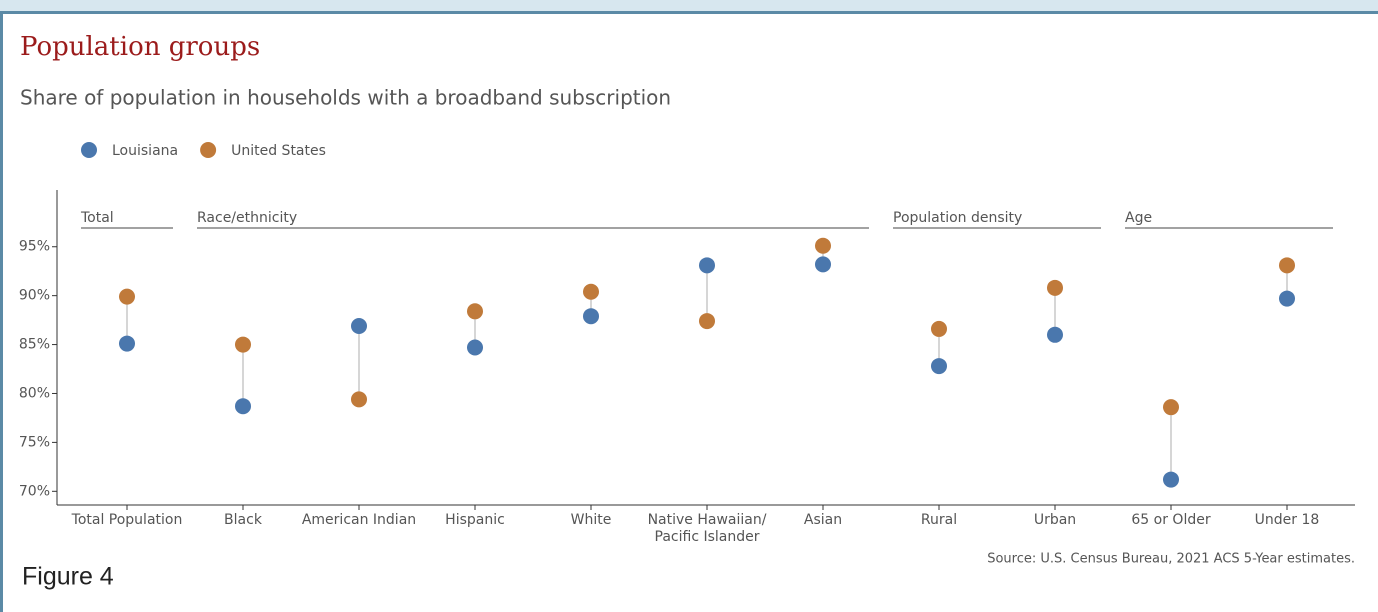 Image resolution: width=1378 pixels, height=612 pixels. Describe the element at coordinates (1287, 520) in the screenshot. I see `x-tick-label: Under 18` at that location.